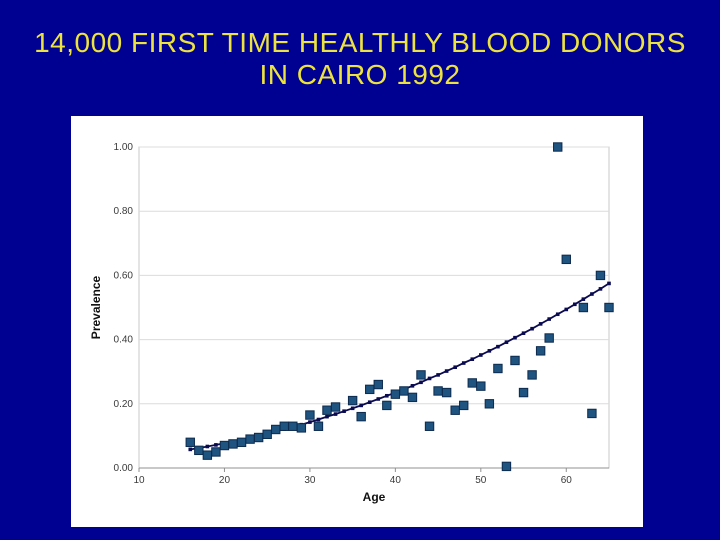 The height and width of the screenshot is (540, 720). What do you see at coordinates (96, 307) in the screenshot?
I see `y-axis-title: Prevalence` at bounding box center [96, 307].